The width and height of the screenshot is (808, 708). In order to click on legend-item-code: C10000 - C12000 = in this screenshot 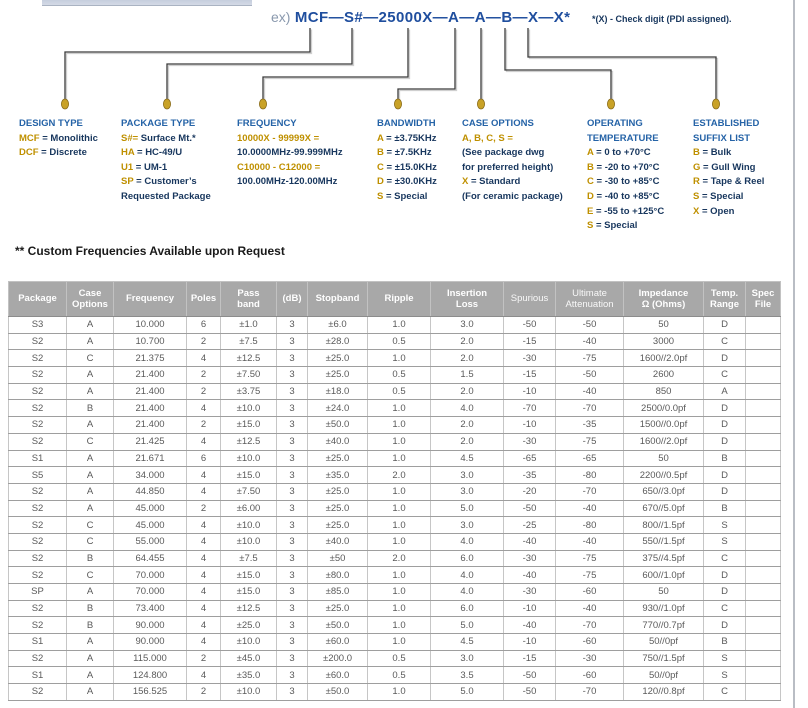, I will do `click(279, 167)`.